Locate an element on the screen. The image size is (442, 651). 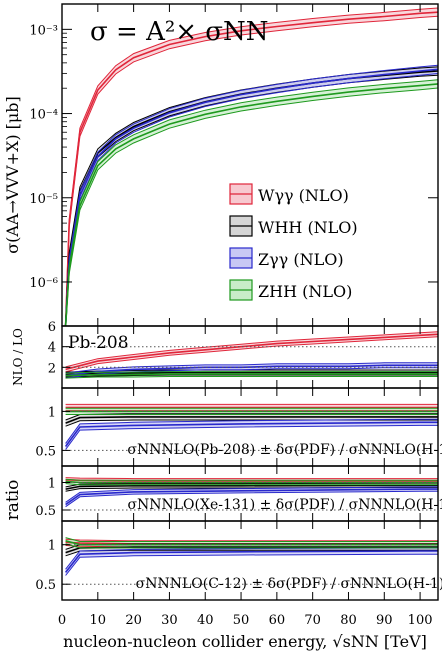
y-tick-label-main: 10⁻³ is located at coordinates (43, 30).